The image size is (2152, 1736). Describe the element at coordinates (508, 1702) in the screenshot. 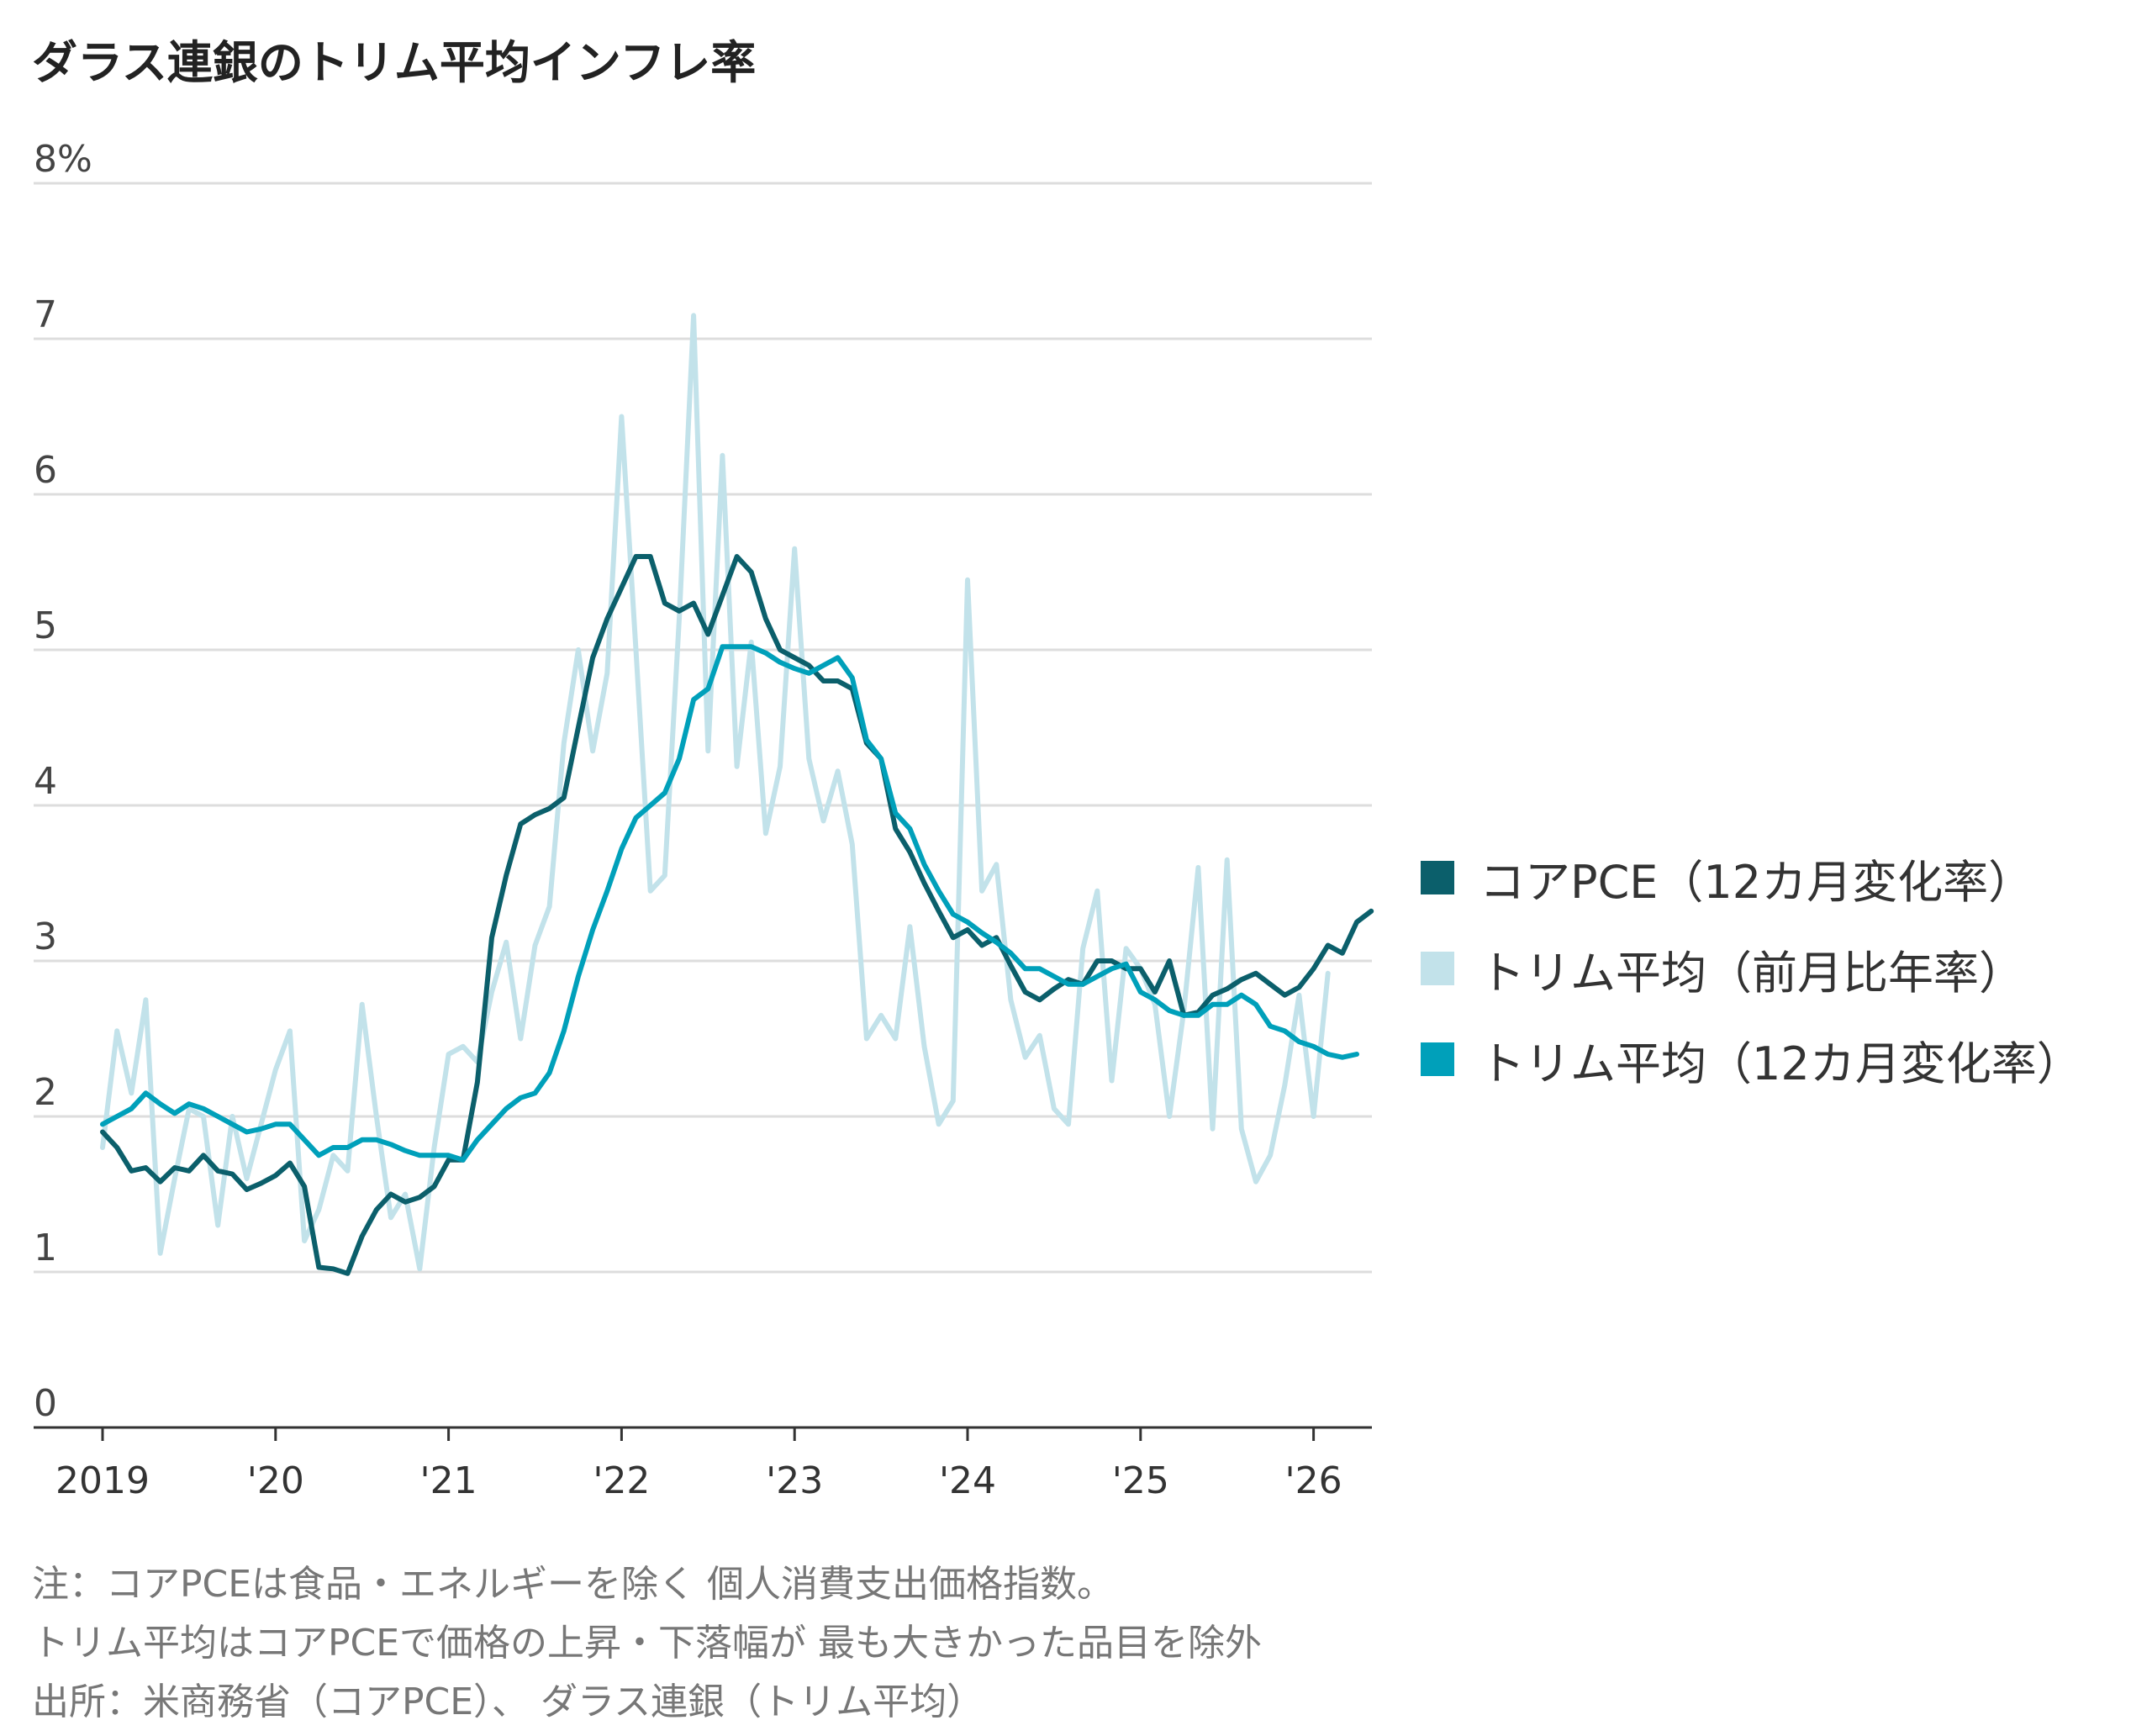

I see `source-line: 出所：米商務省（コアPCE）、 ダラス連銀（トリム平均）` at that location.